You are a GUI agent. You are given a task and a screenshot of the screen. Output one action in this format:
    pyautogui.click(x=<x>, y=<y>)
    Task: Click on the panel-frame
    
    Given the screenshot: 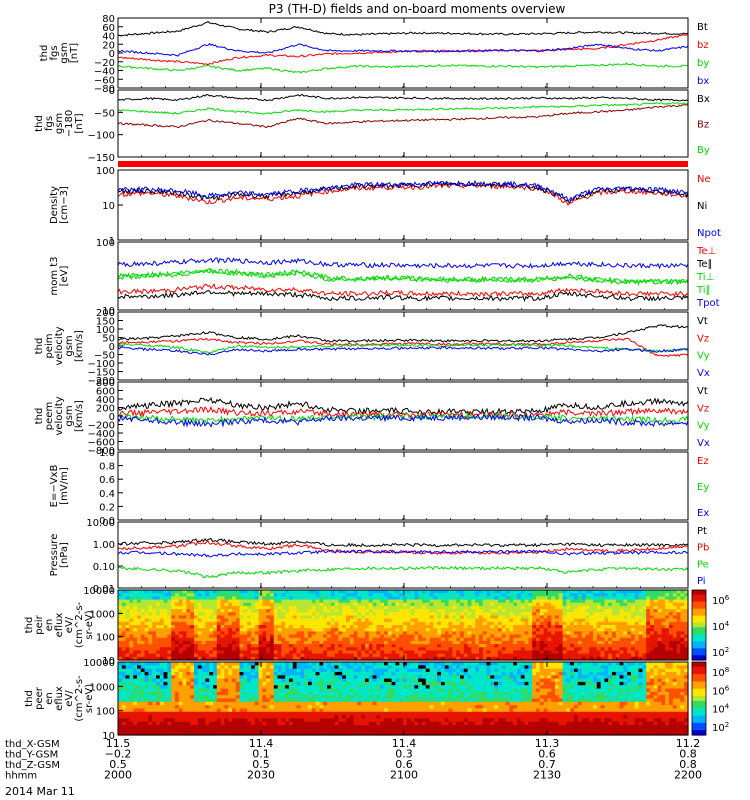 What is the action you would take?
    pyautogui.click(x=403, y=53)
    